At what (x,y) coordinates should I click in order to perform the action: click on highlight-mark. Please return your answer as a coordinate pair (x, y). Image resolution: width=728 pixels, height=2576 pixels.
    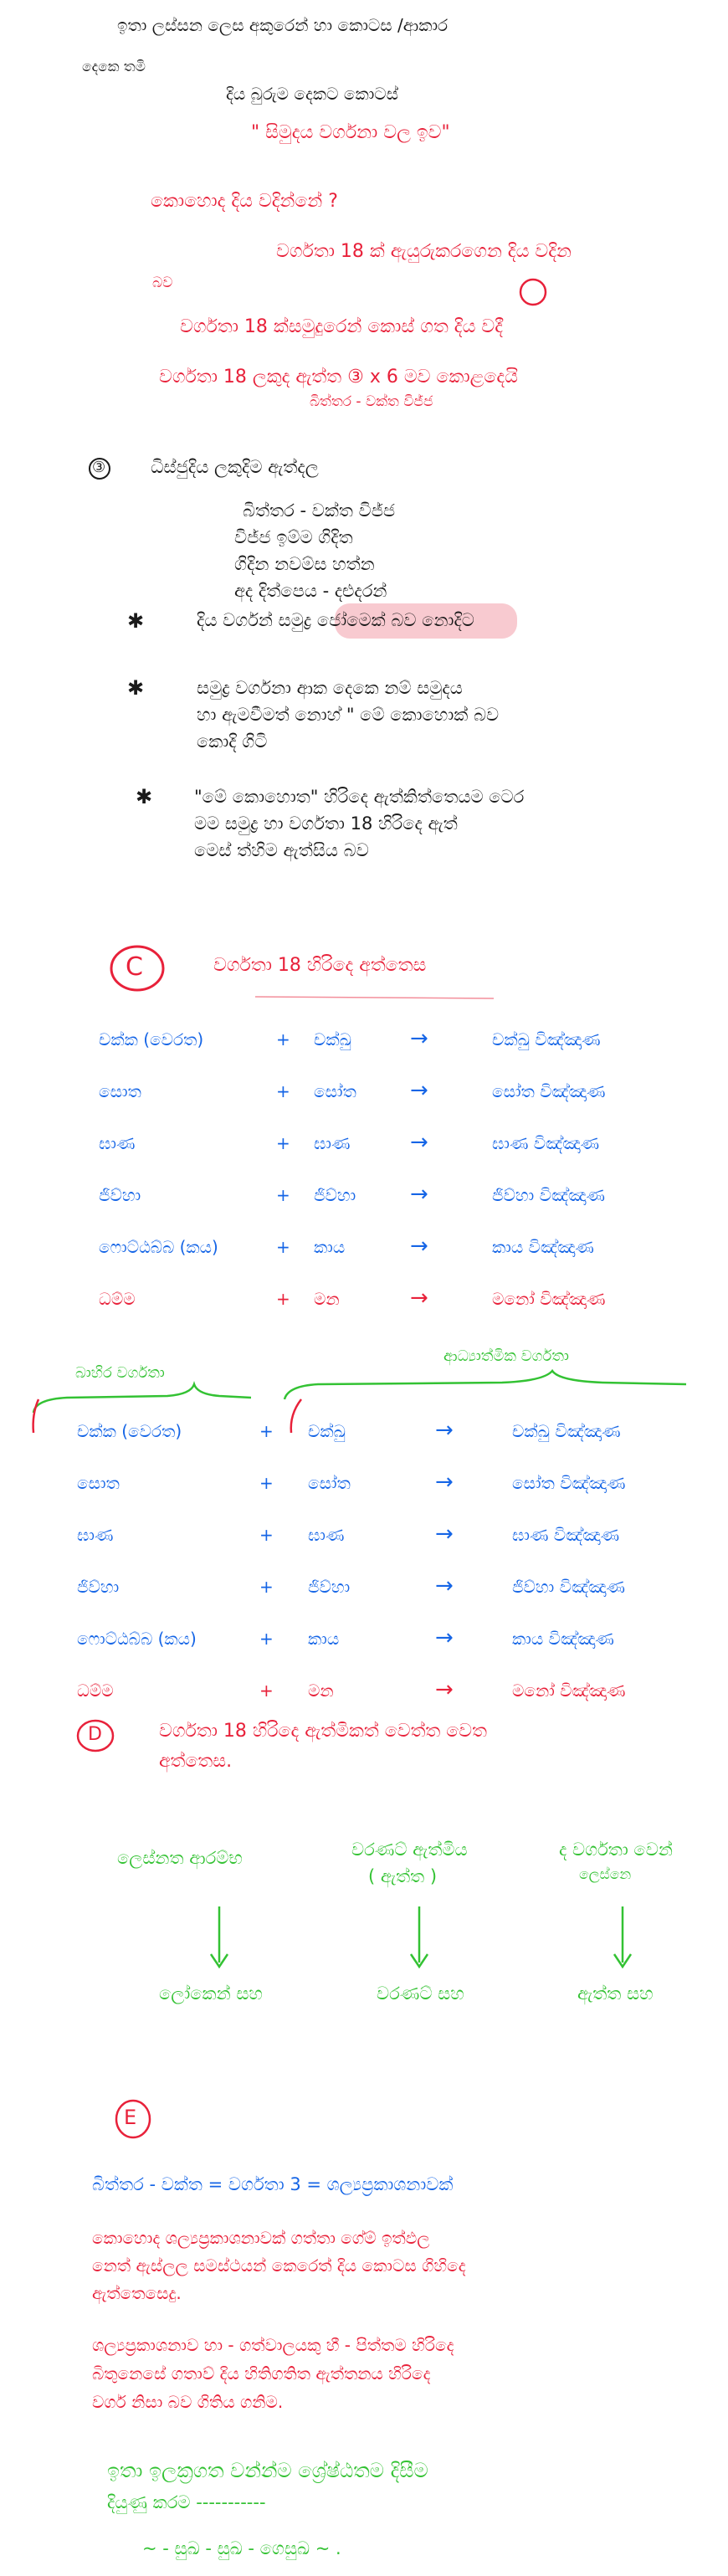
    Looking at the image, I should click on (426, 621).